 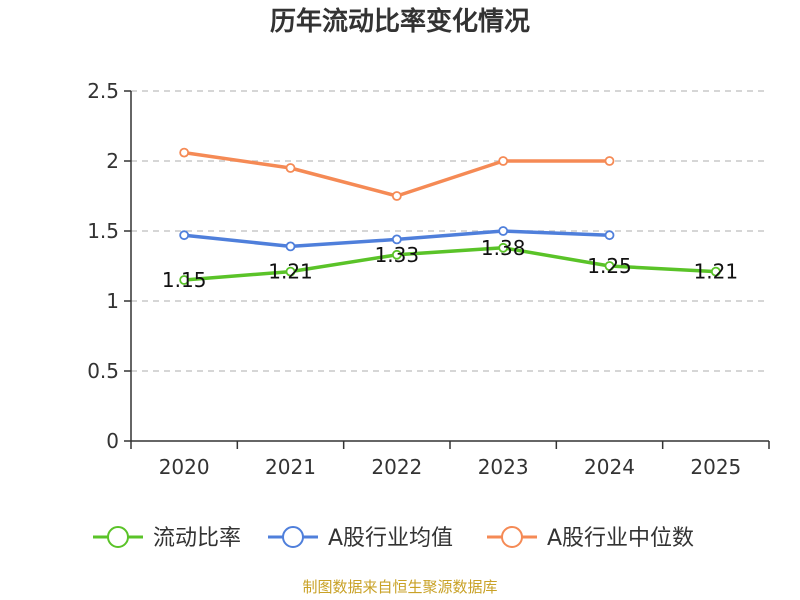 I want to click on legend-label: 流动比率, so click(x=197, y=538).